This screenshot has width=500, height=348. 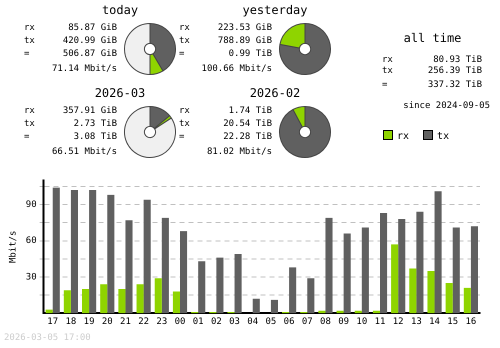 What do you see at coordinates (70, 321) in the screenshot?
I see `x-tick-label: 18` at bounding box center [70, 321].